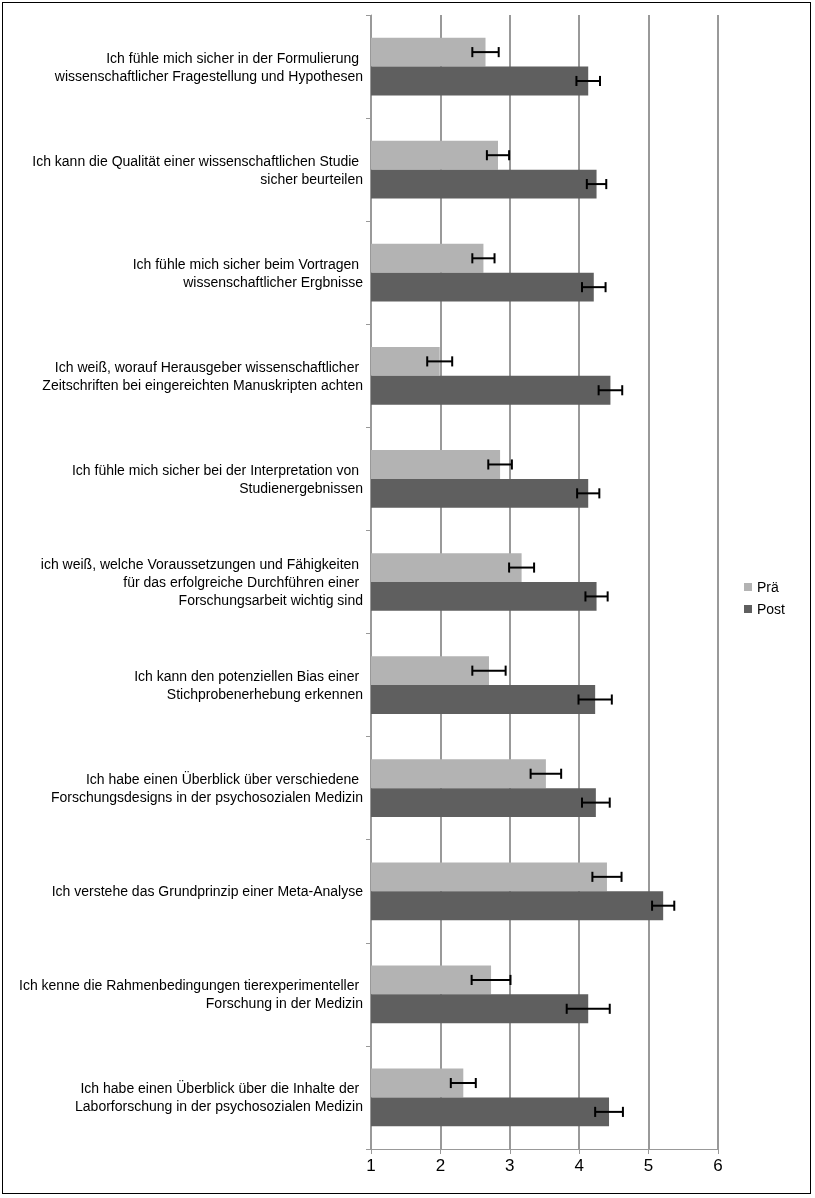 The image size is (815, 1198). Describe the element at coordinates (248, 685) in the screenshot. I see `y-tick-label: Ich kann den potenziellen Bias einer Stichprobenerhebung erkennen` at that location.